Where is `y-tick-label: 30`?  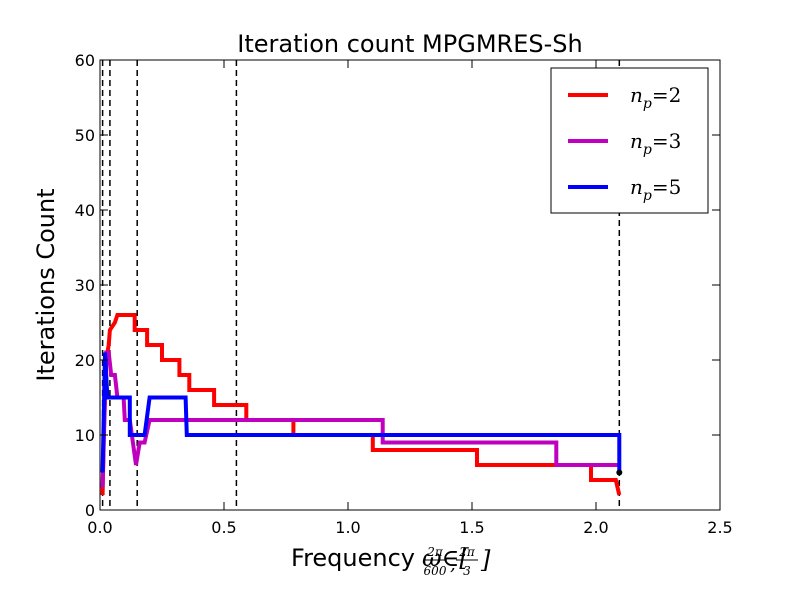 y-tick-label: 30 is located at coordinates (85, 285).